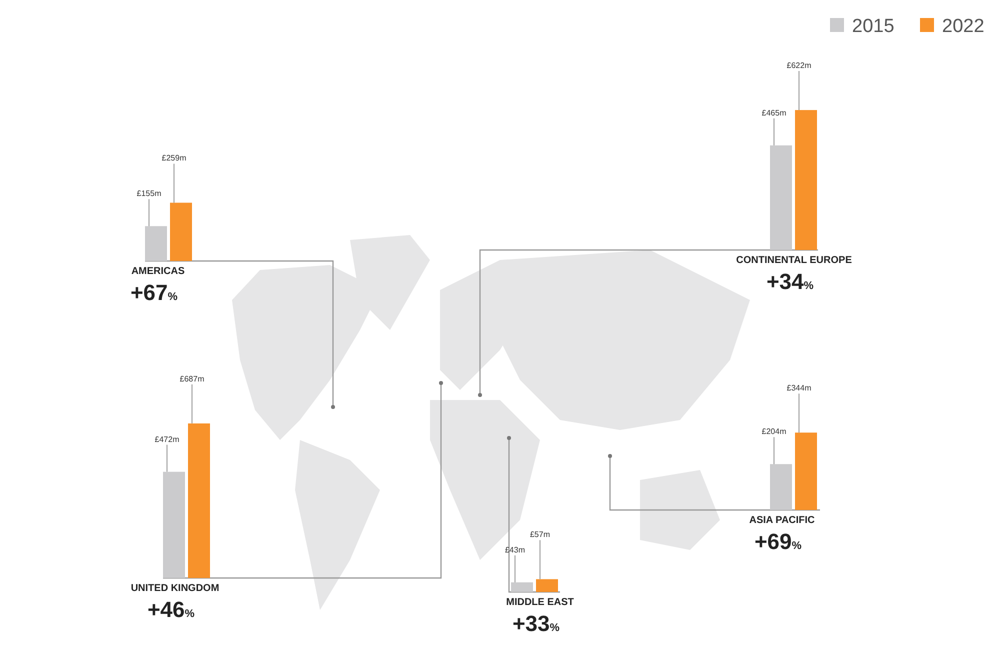 The height and width of the screenshot is (666, 1000). Describe the element at coordinates (540, 602) in the screenshot. I see `x-tick-label: MIDDLE EAST` at that location.